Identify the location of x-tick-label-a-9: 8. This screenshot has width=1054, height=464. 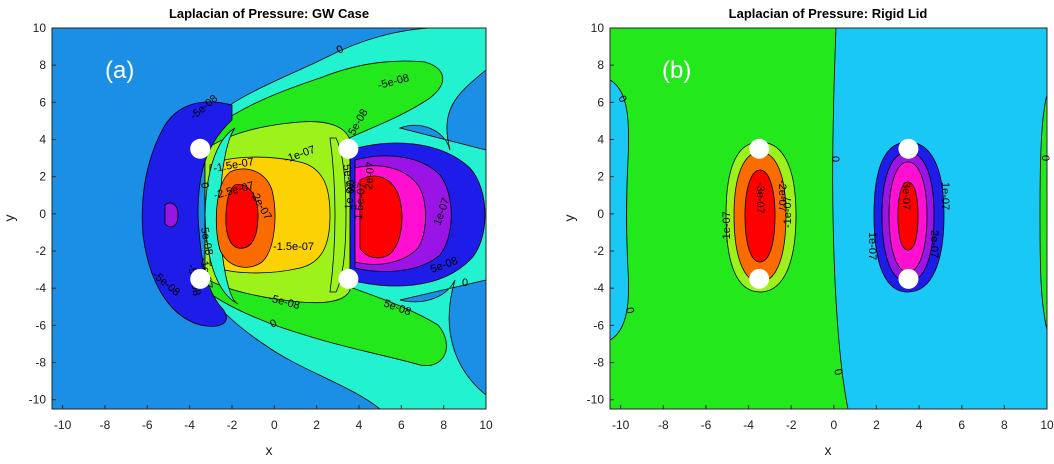
(443, 425).